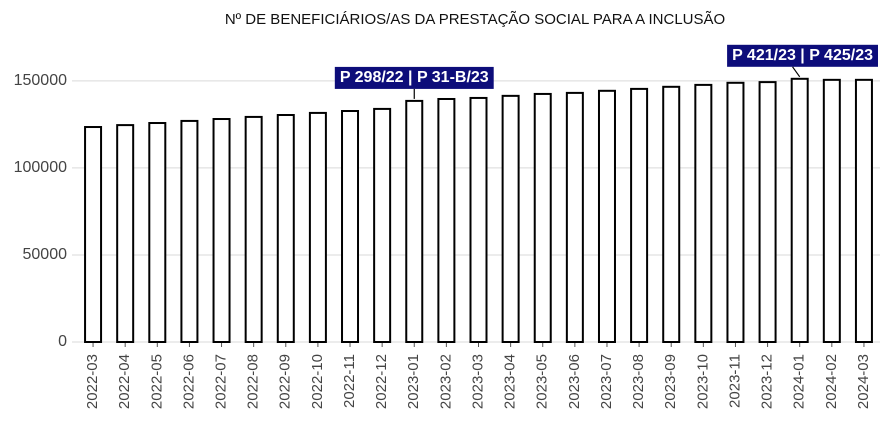  I want to click on x-tick-label: 2022-09, so click(285, 381).